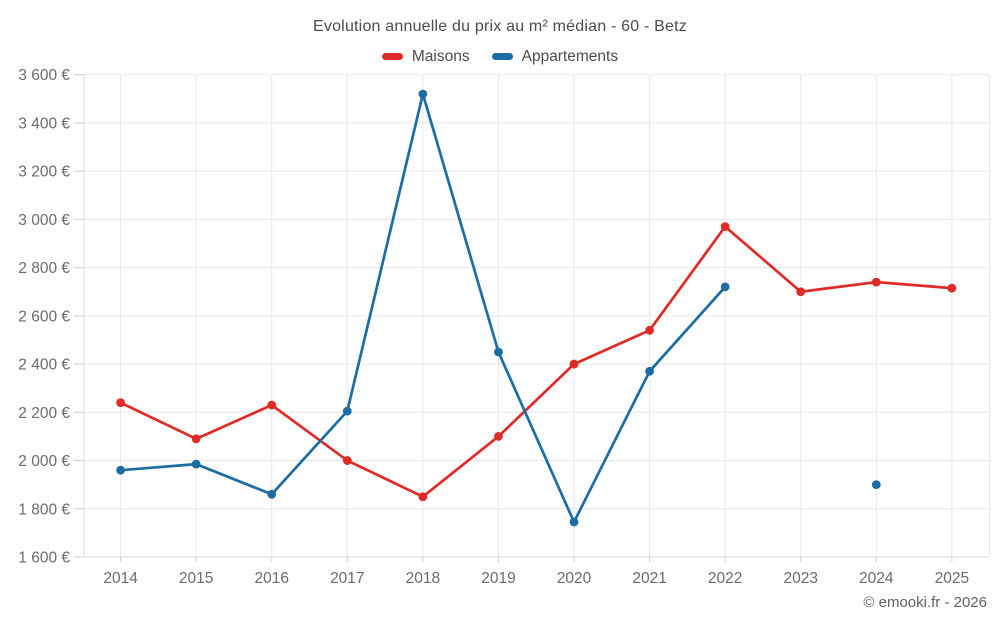 This screenshot has width=1000, height=625. I want to click on data-point-maisons-2020, so click(574, 364).